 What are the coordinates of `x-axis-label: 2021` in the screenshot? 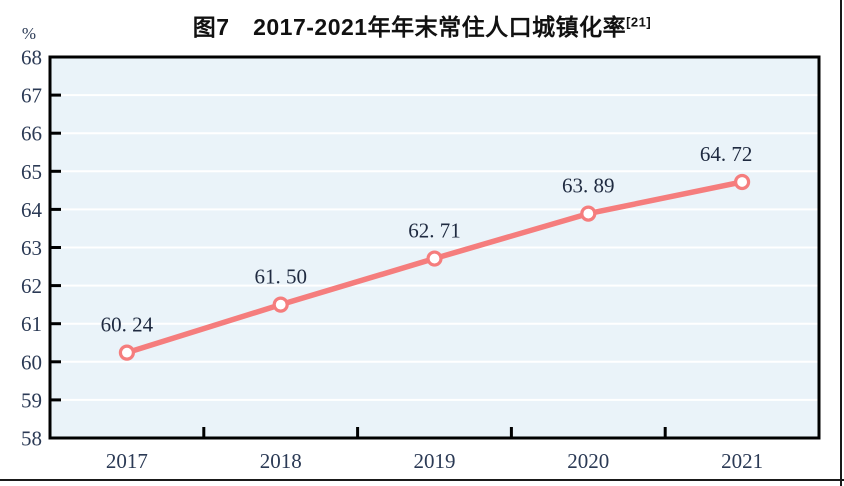 It's located at (742, 461).